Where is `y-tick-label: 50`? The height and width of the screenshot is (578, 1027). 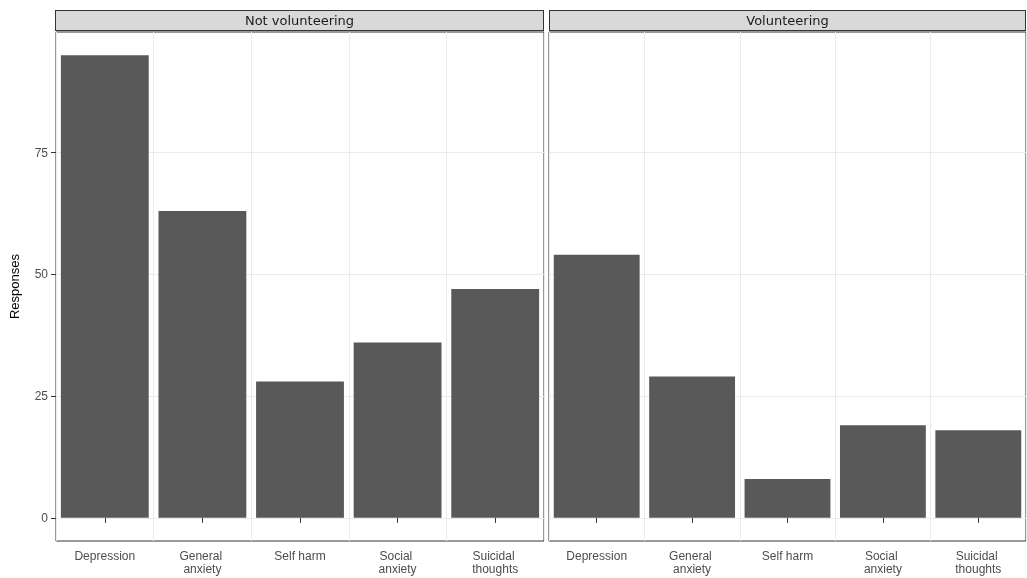
y-tick-label: 50 is located at coordinates (41, 274).